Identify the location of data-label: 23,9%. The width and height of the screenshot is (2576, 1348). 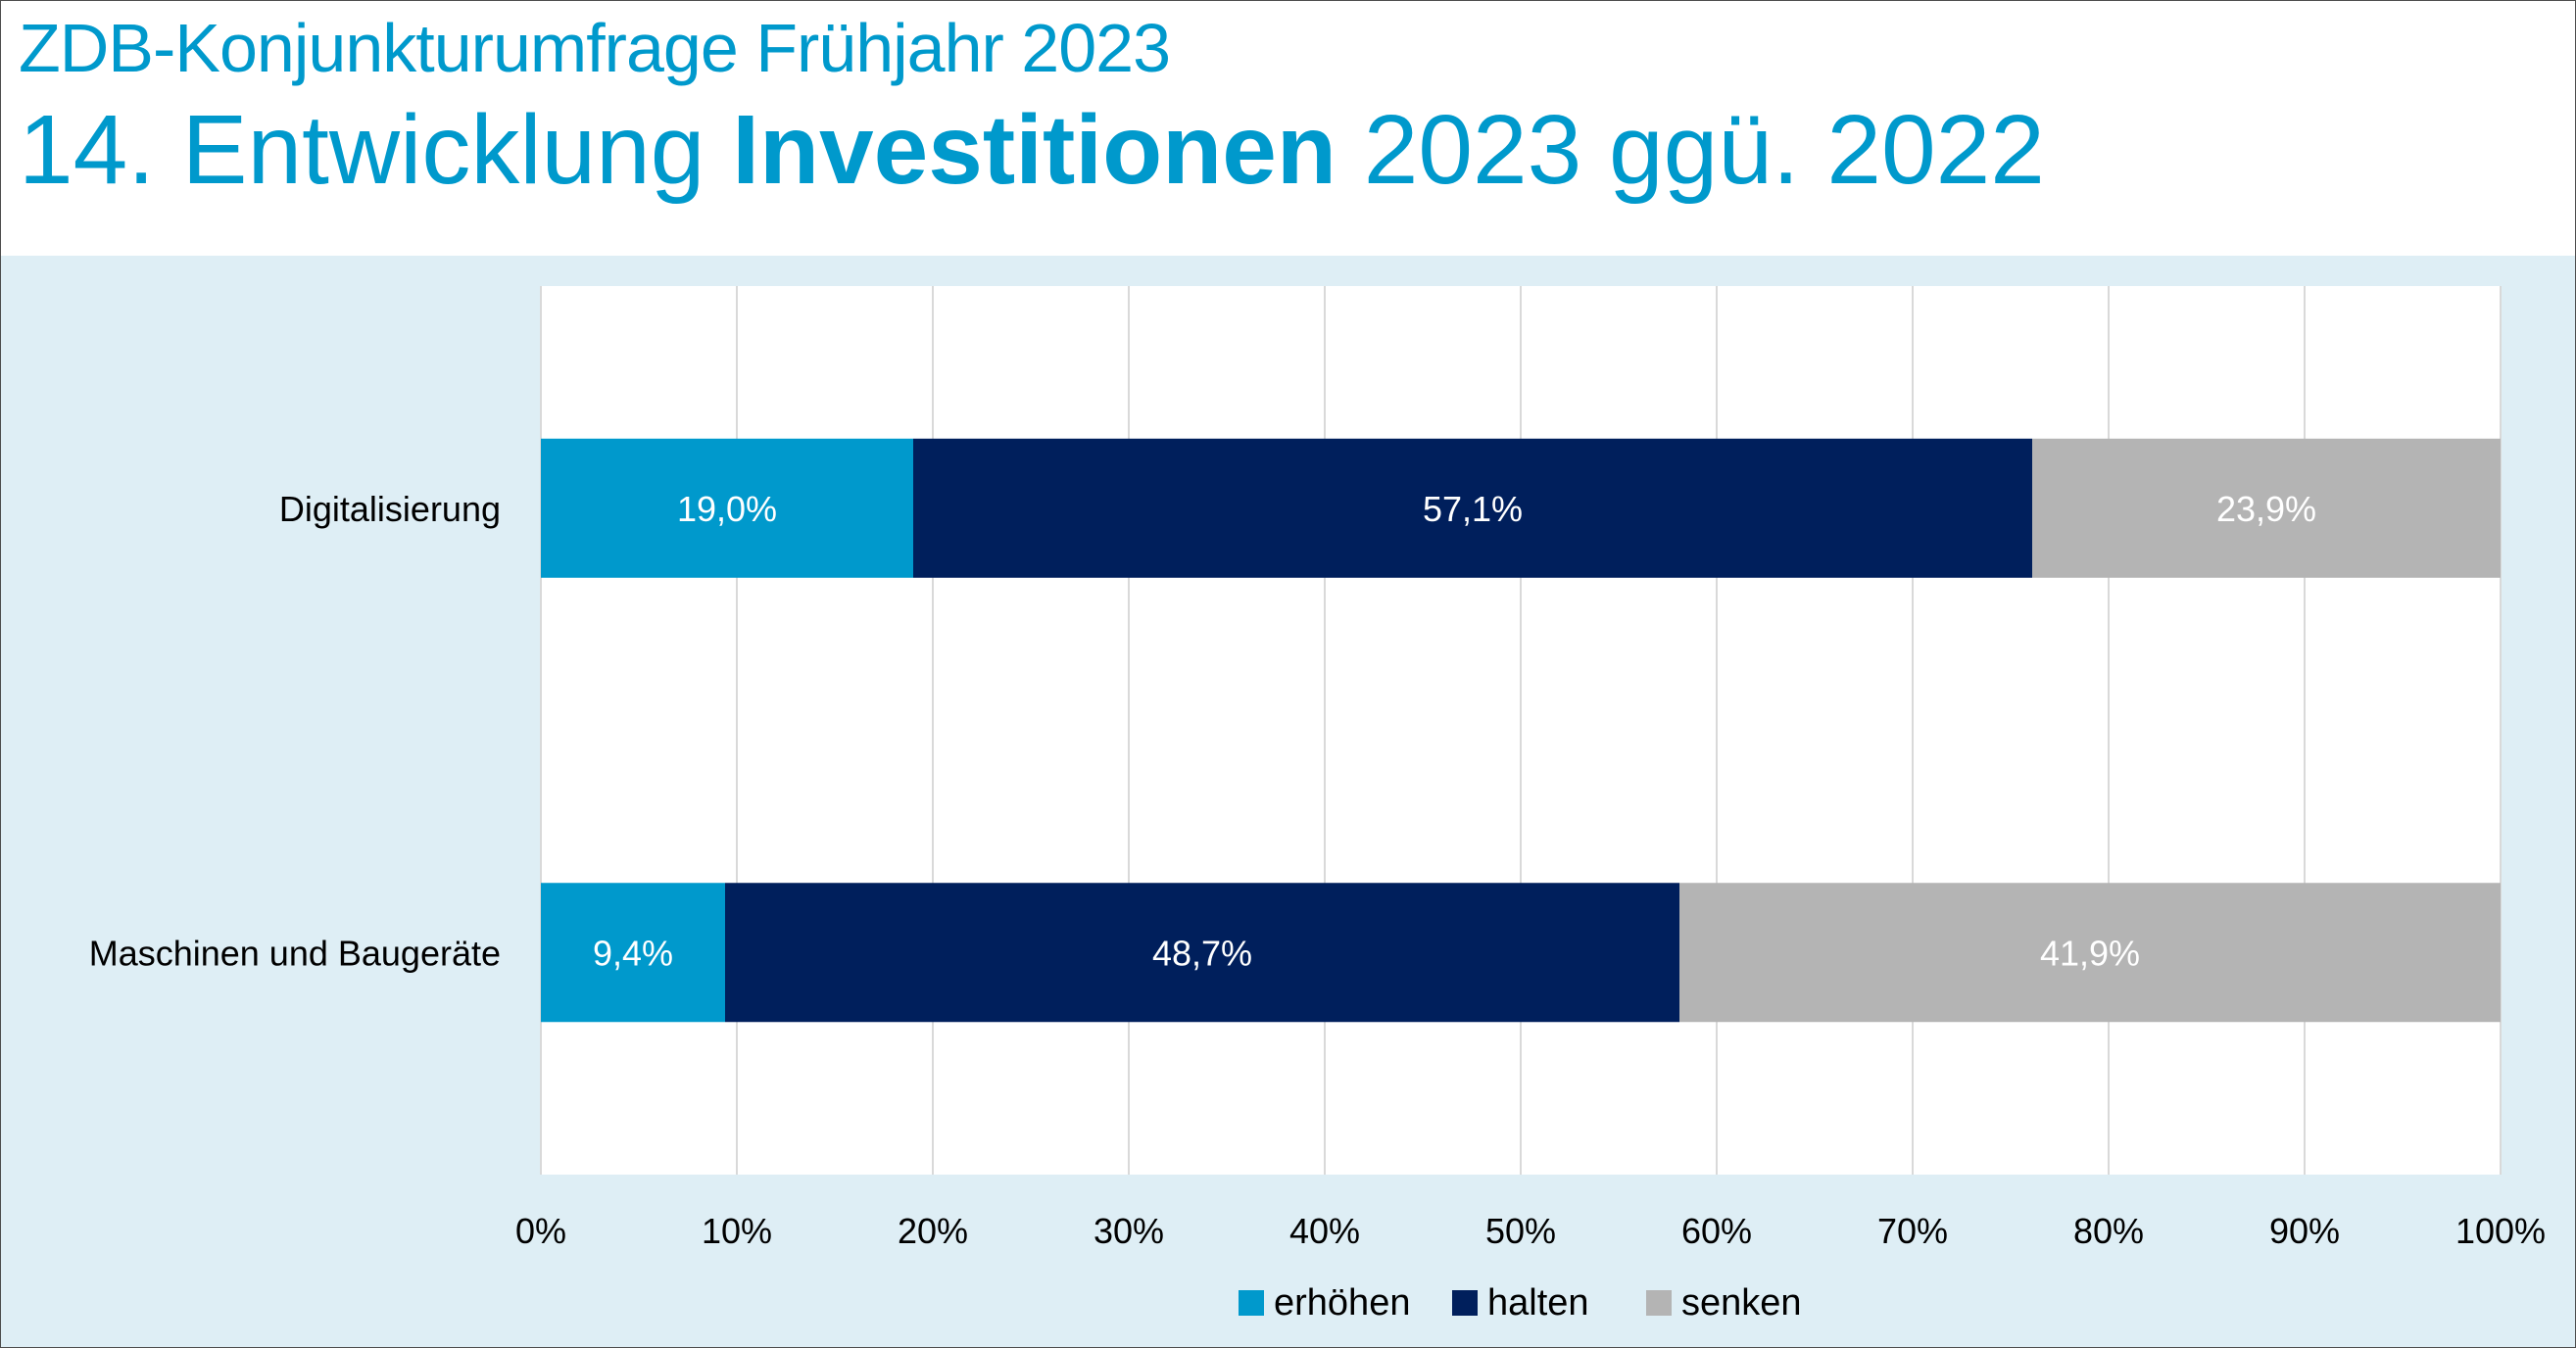
(2266, 509).